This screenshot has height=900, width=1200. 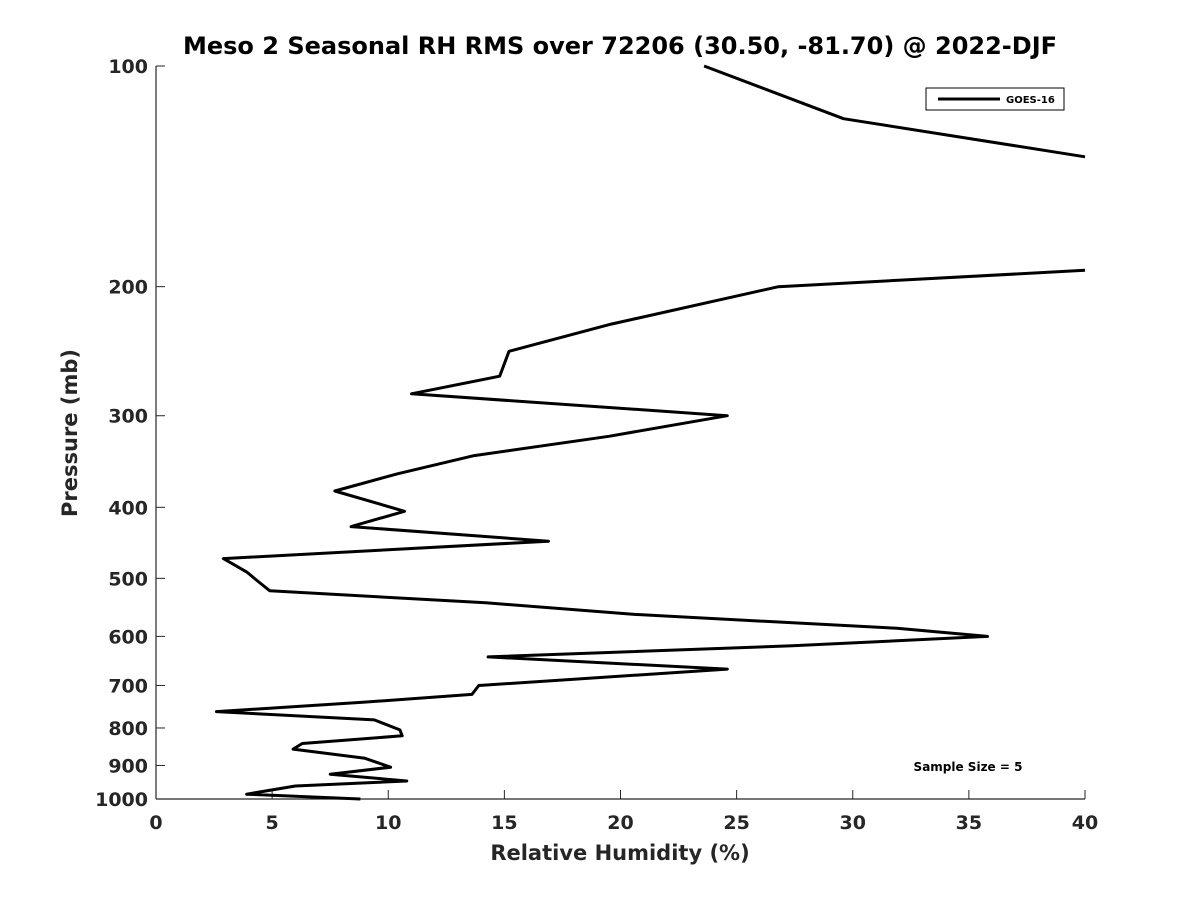 What do you see at coordinates (619, 853) in the screenshot?
I see `x-axis-label: Relative Humidity (%)` at bounding box center [619, 853].